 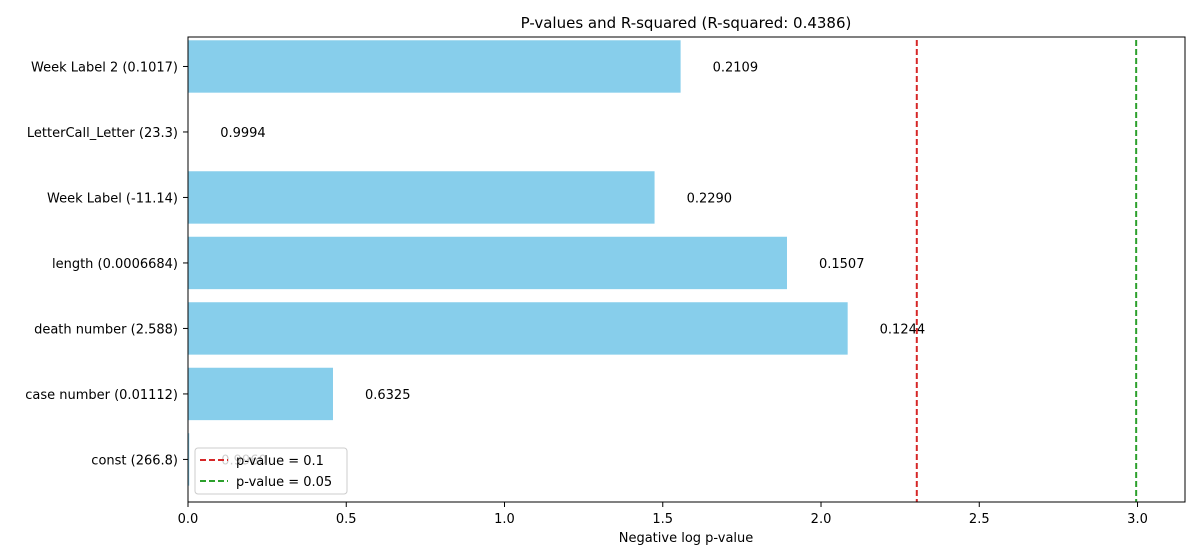 I want to click on x-tick-label: 0.0, so click(x=188, y=519).